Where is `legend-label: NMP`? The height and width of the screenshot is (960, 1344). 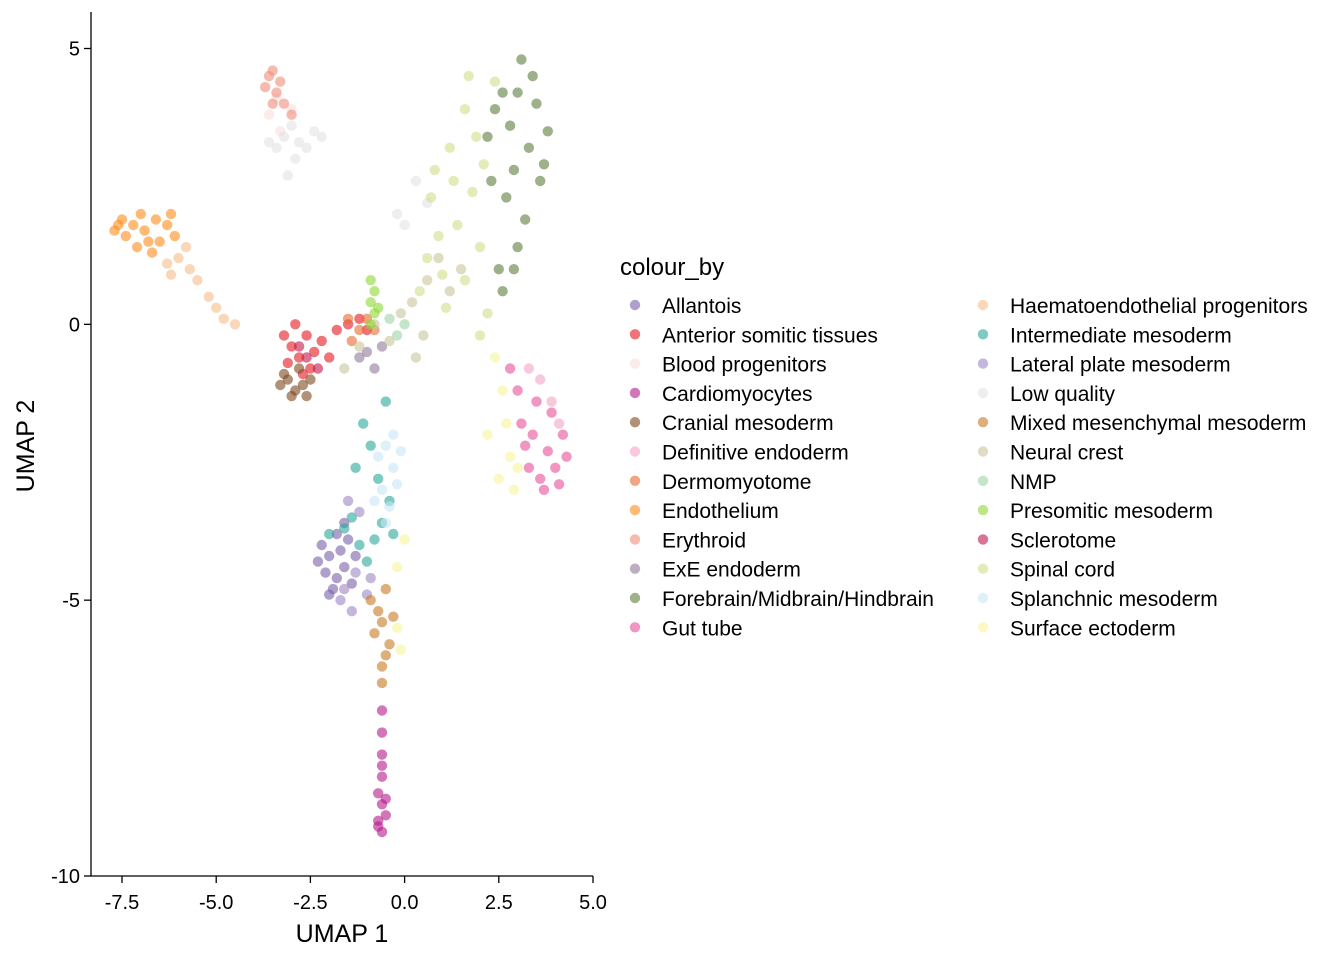 legend-label: NMP is located at coordinates (1033, 482).